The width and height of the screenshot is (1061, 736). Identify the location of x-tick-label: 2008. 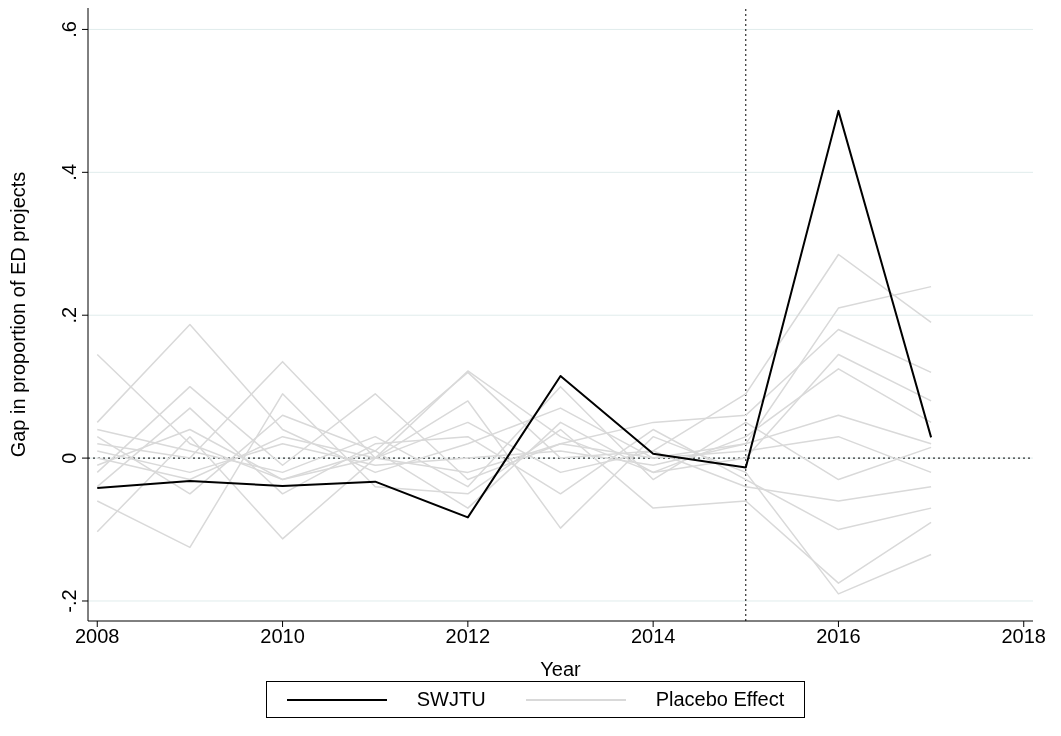
(97, 636).